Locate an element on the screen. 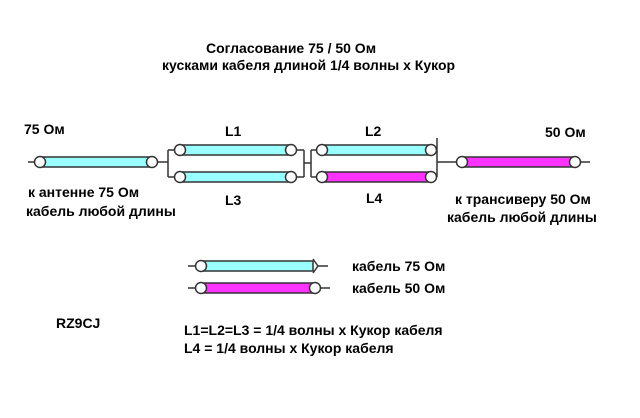 The image size is (640, 418). cable-L3-end-right is located at coordinates (291, 177).